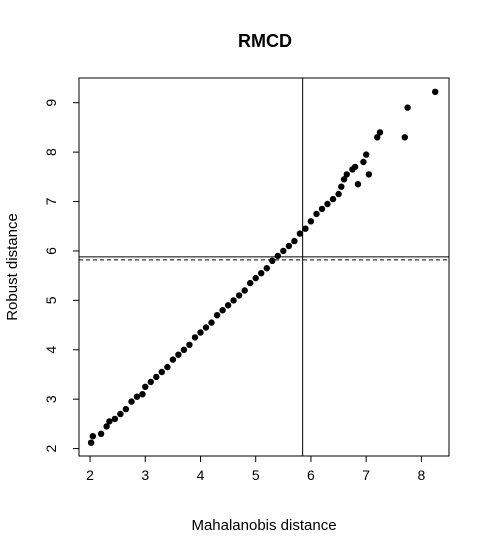  I want to click on x-tick-label: 6, so click(311, 475).